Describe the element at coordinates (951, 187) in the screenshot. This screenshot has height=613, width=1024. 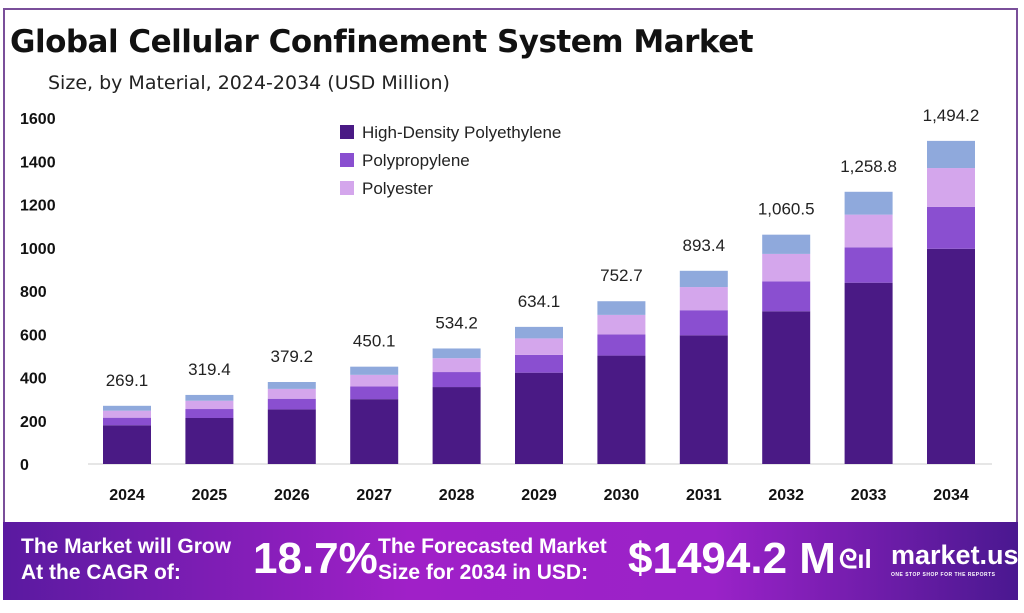
I see `bar-segment-polyester-2034` at that location.